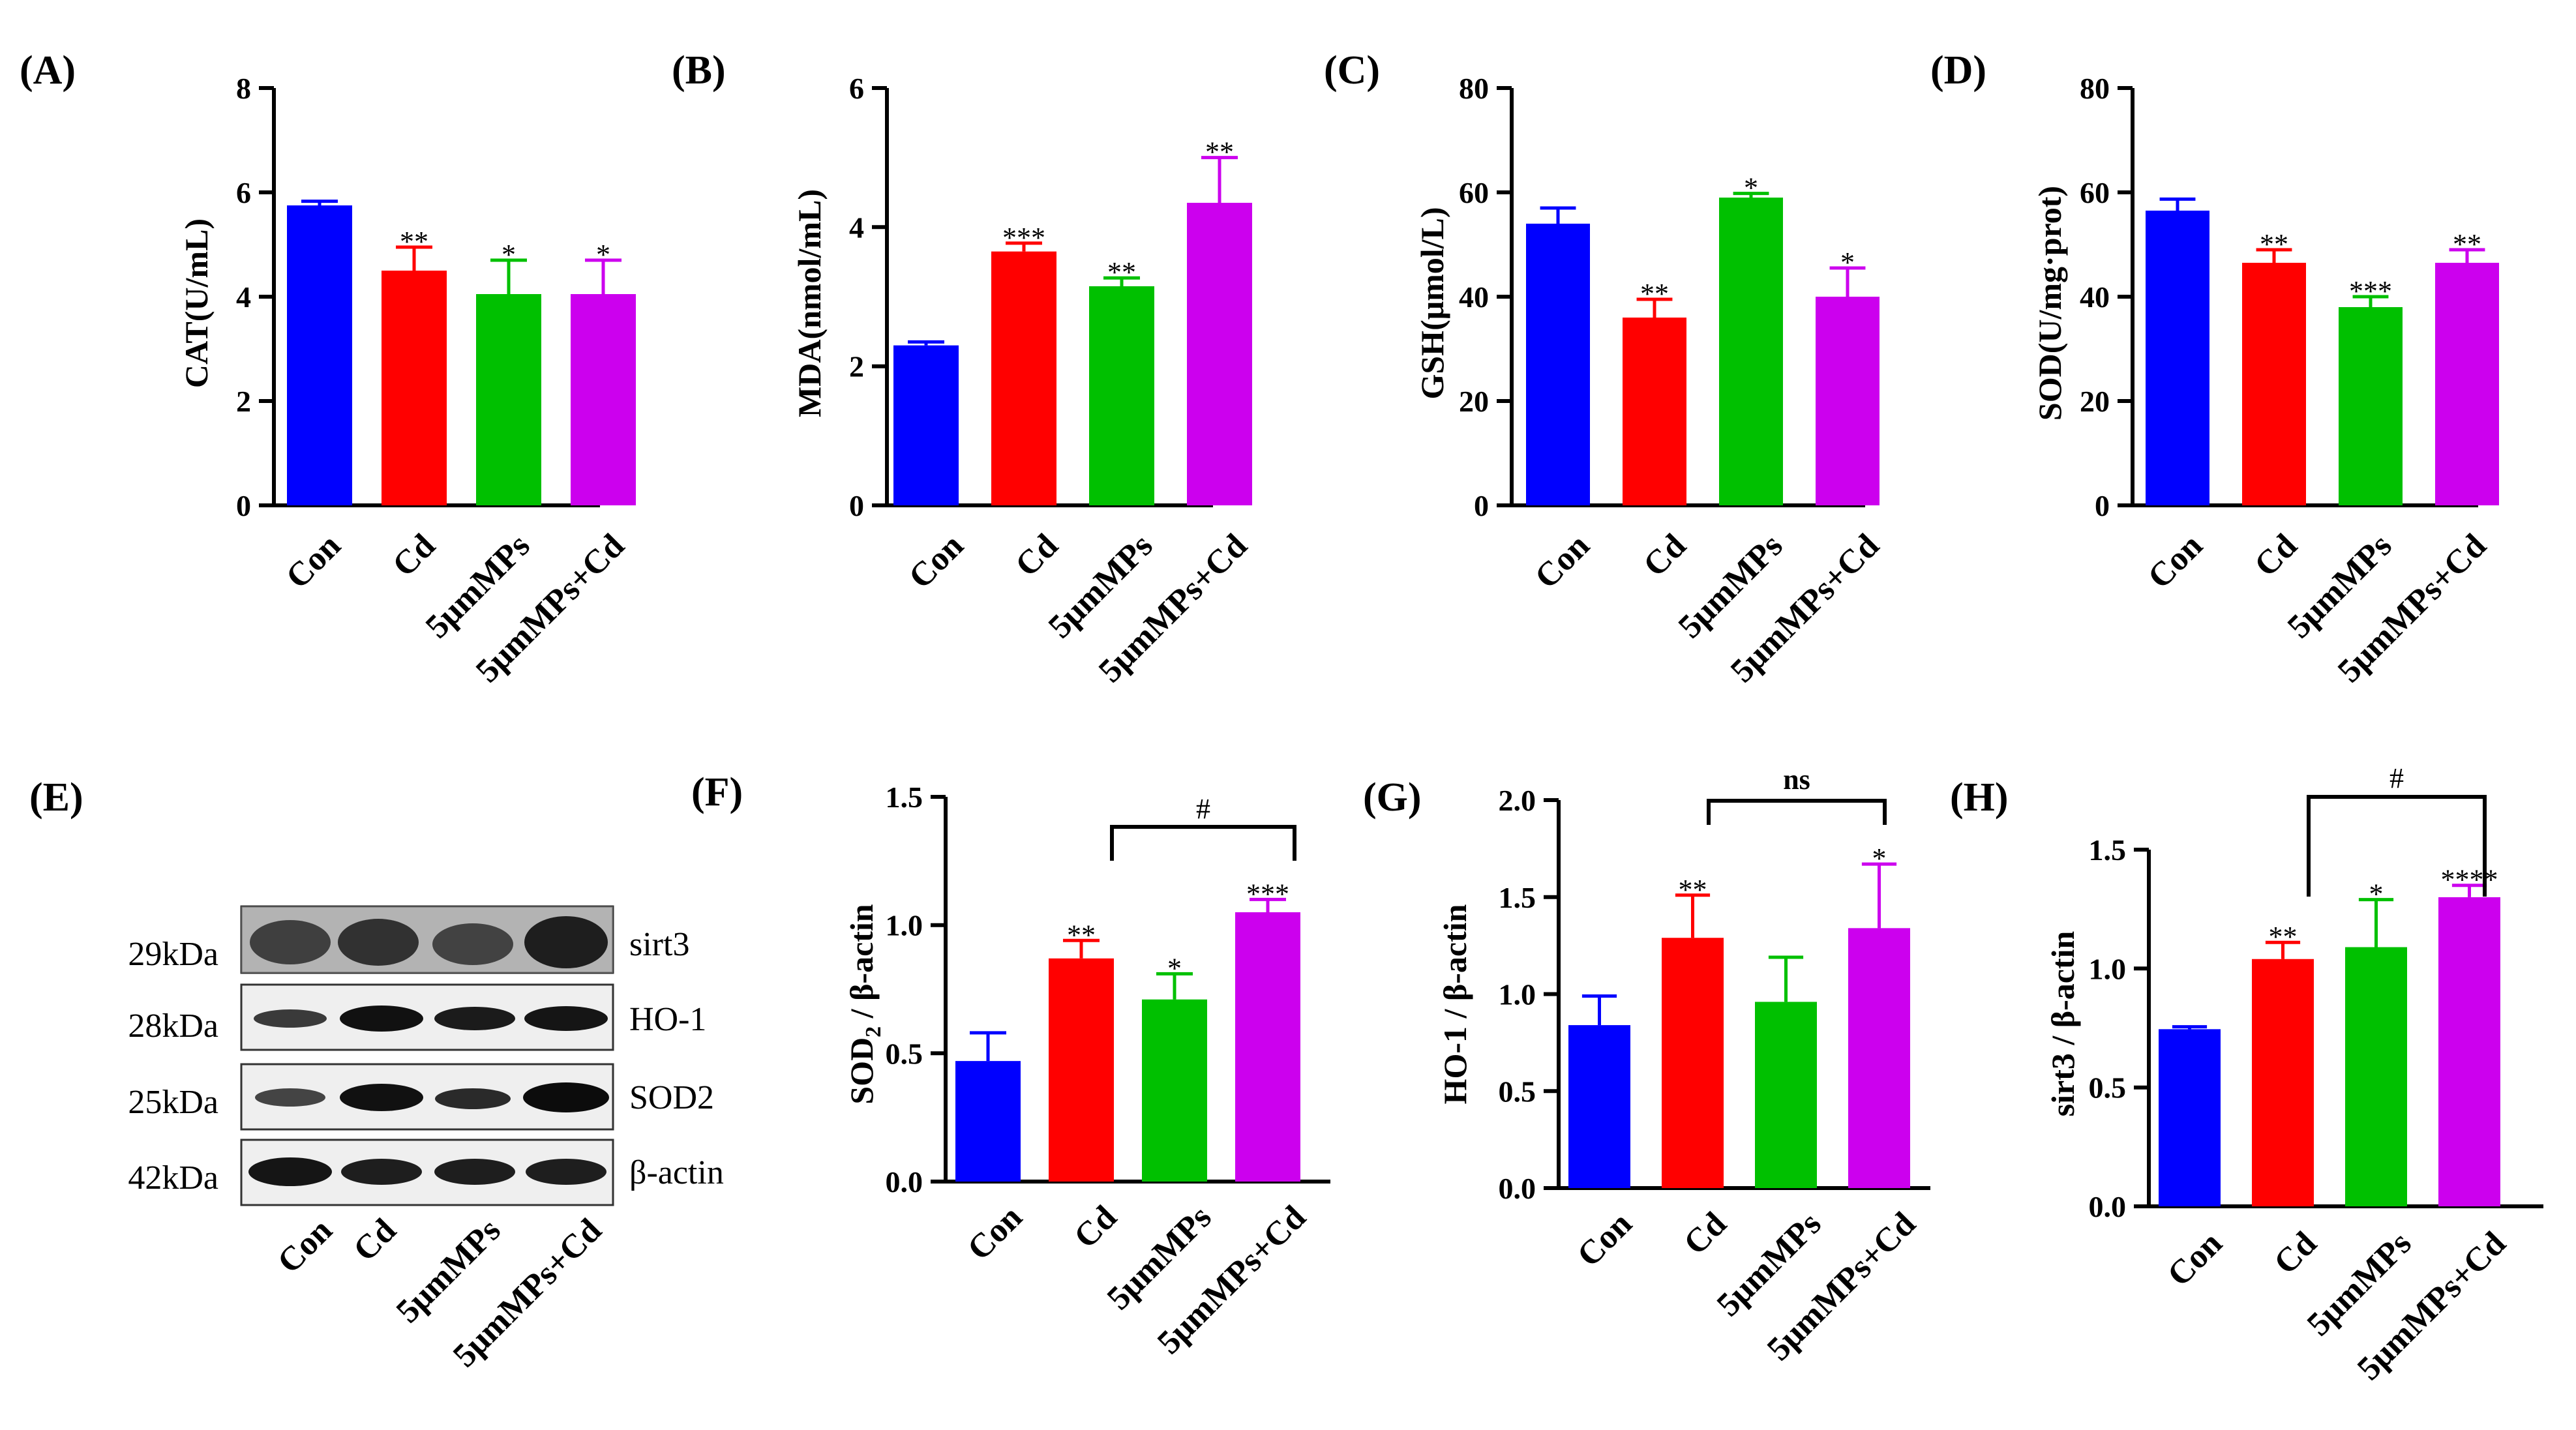  Describe the element at coordinates (676, 1172) in the screenshot. I see `blot-protein-label: β-actin` at that location.